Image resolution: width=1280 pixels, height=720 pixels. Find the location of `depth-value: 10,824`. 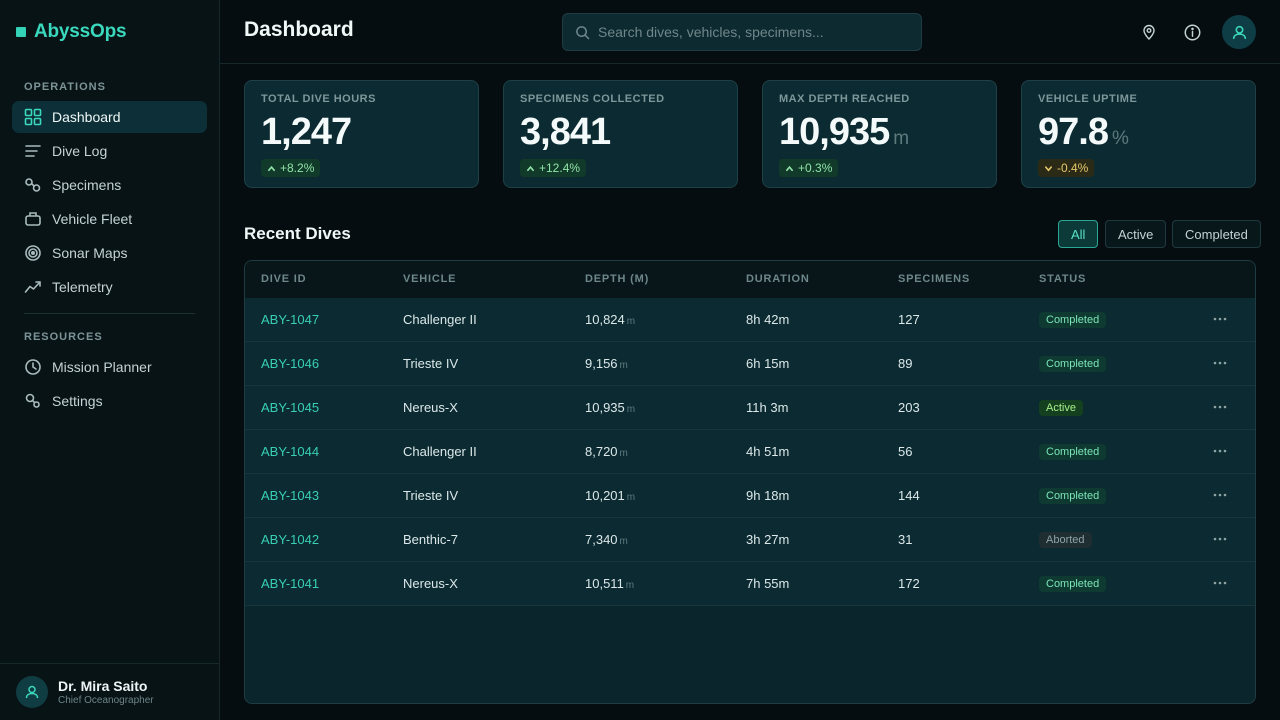

depth-value: 10,824 is located at coordinates (605, 319).